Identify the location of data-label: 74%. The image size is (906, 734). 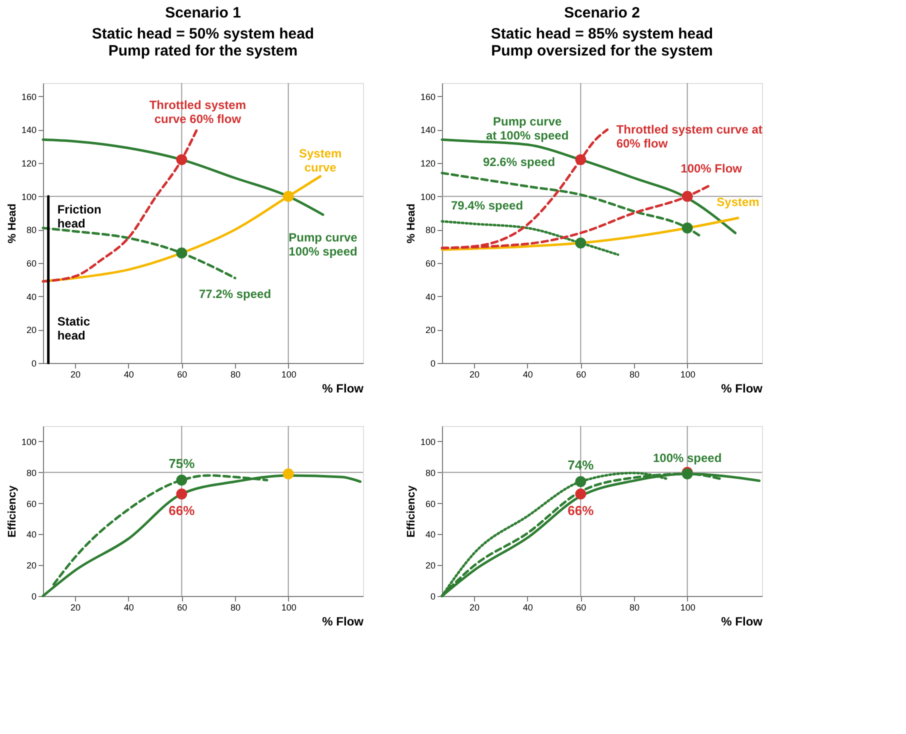
(581, 465).